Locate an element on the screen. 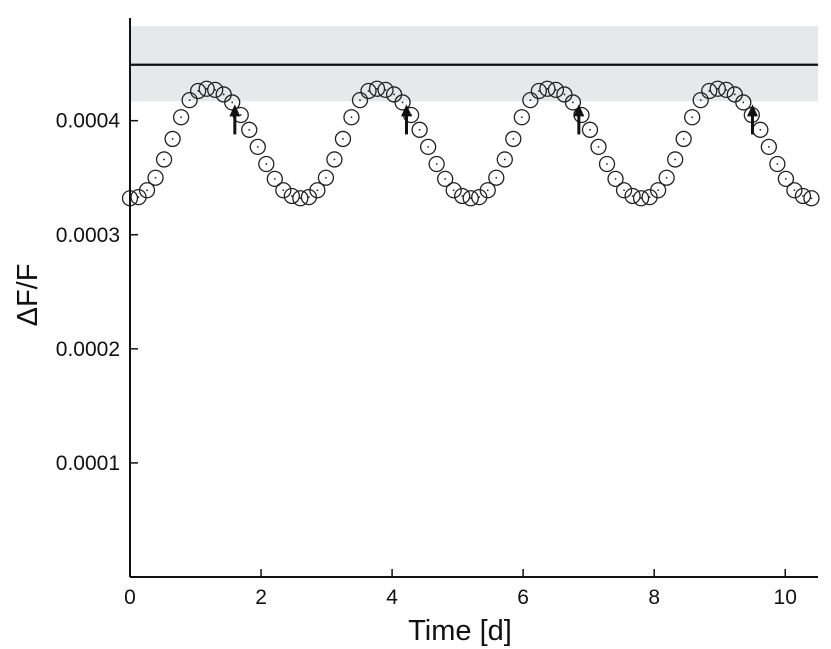 The image size is (831, 649). x-tick-label: 6 is located at coordinates (523, 597).